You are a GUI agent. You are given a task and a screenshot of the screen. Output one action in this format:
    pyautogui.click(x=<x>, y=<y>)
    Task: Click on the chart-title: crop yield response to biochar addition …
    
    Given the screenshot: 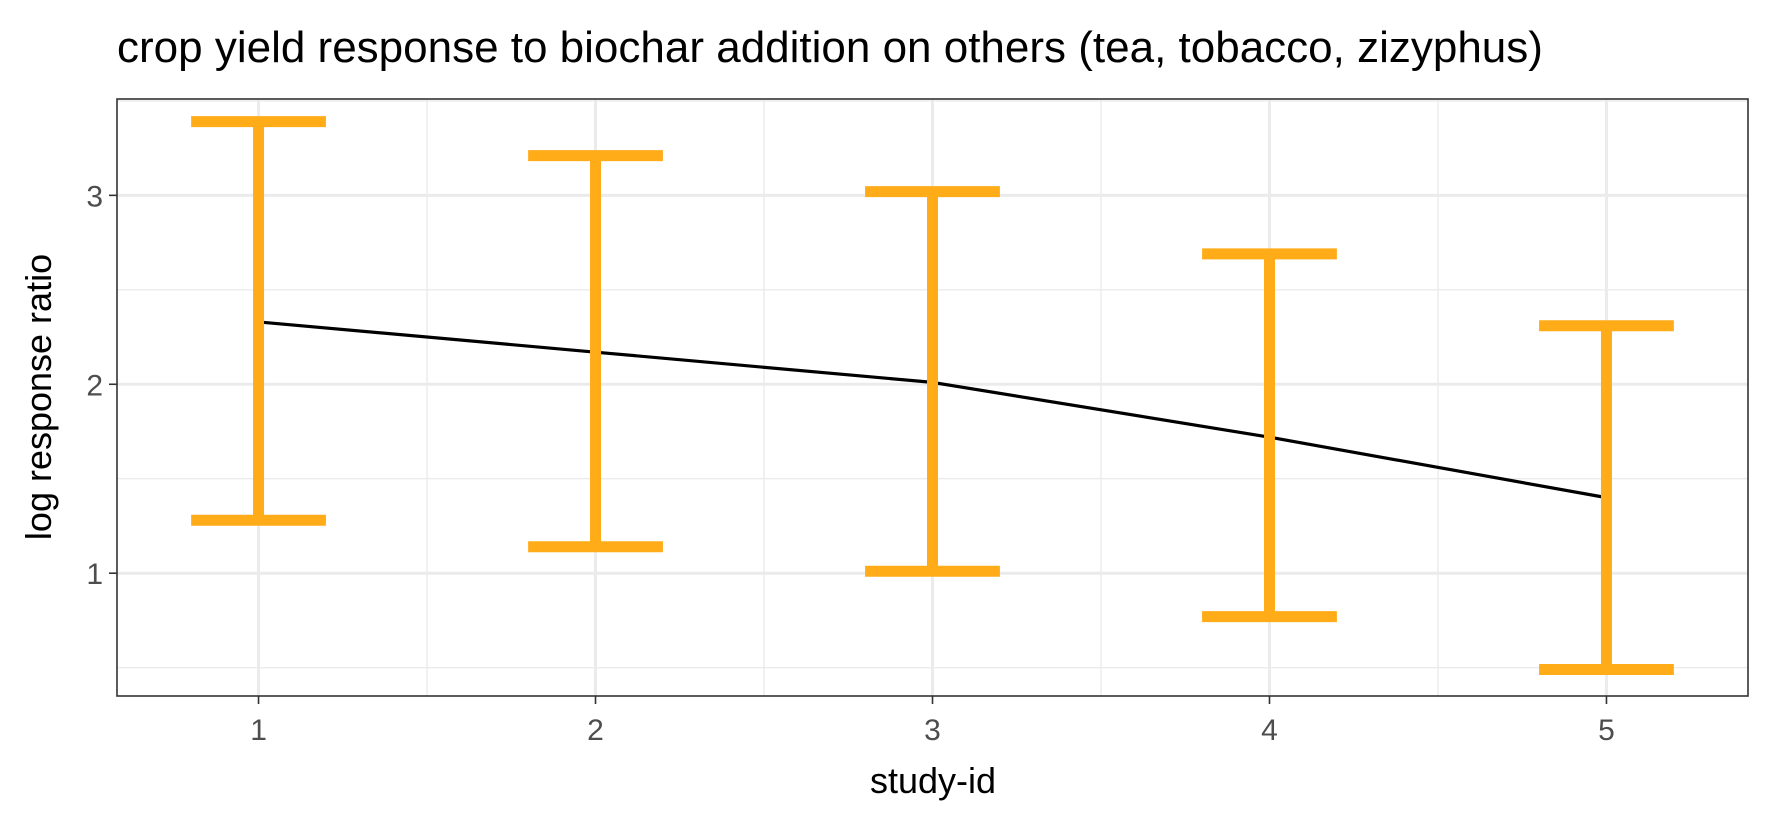 What is the action you would take?
    pyautogui.click(x=830, y=47)
    